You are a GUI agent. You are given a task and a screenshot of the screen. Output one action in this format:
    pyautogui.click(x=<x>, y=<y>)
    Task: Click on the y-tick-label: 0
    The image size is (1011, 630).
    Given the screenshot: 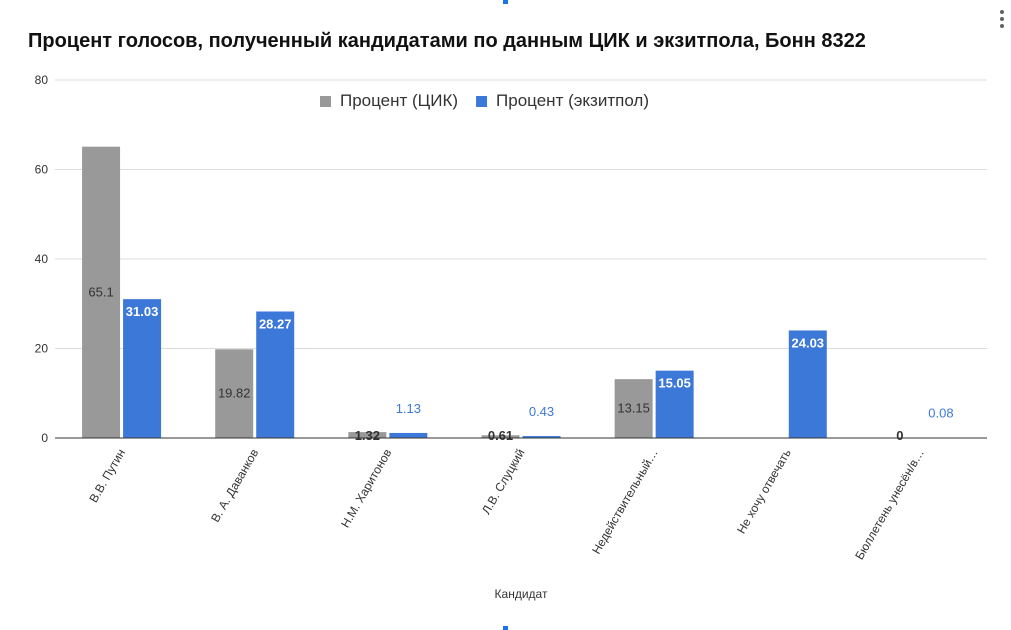 What is the action you would take?
    pyautogui.click(x=44, y=438)
    